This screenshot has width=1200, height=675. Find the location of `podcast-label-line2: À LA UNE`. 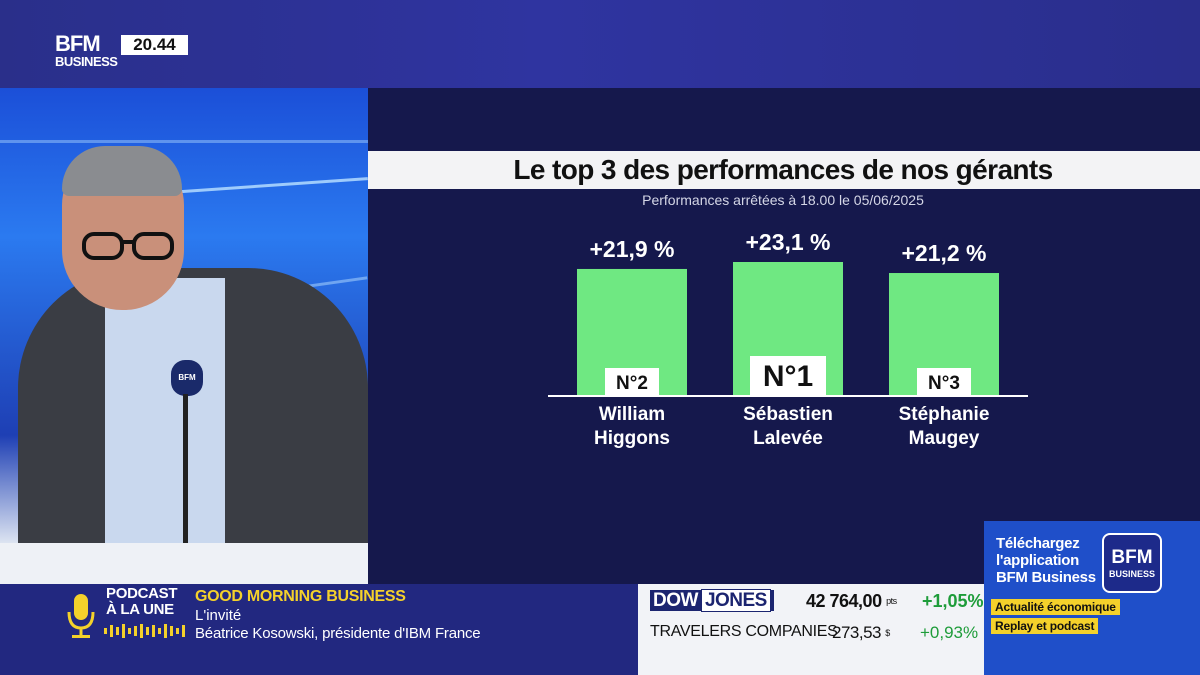

podcast-label-line2: À LA UNE is located at coordinates (140, 609).